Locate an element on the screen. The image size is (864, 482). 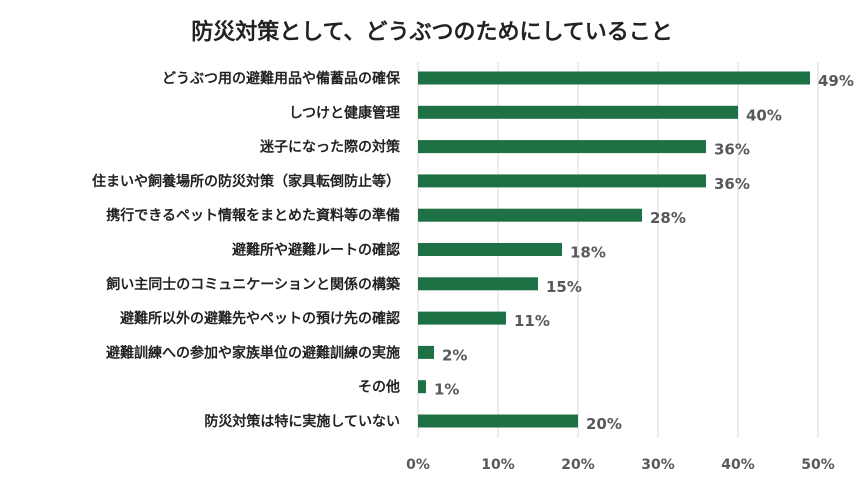
category-label: しつけと健康管理 is located at coordinates (344, 112).